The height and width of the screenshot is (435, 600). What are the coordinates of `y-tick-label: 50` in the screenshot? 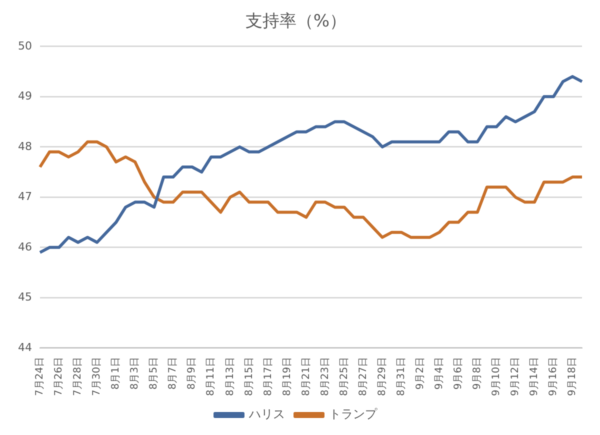 It's located at (25, 45).